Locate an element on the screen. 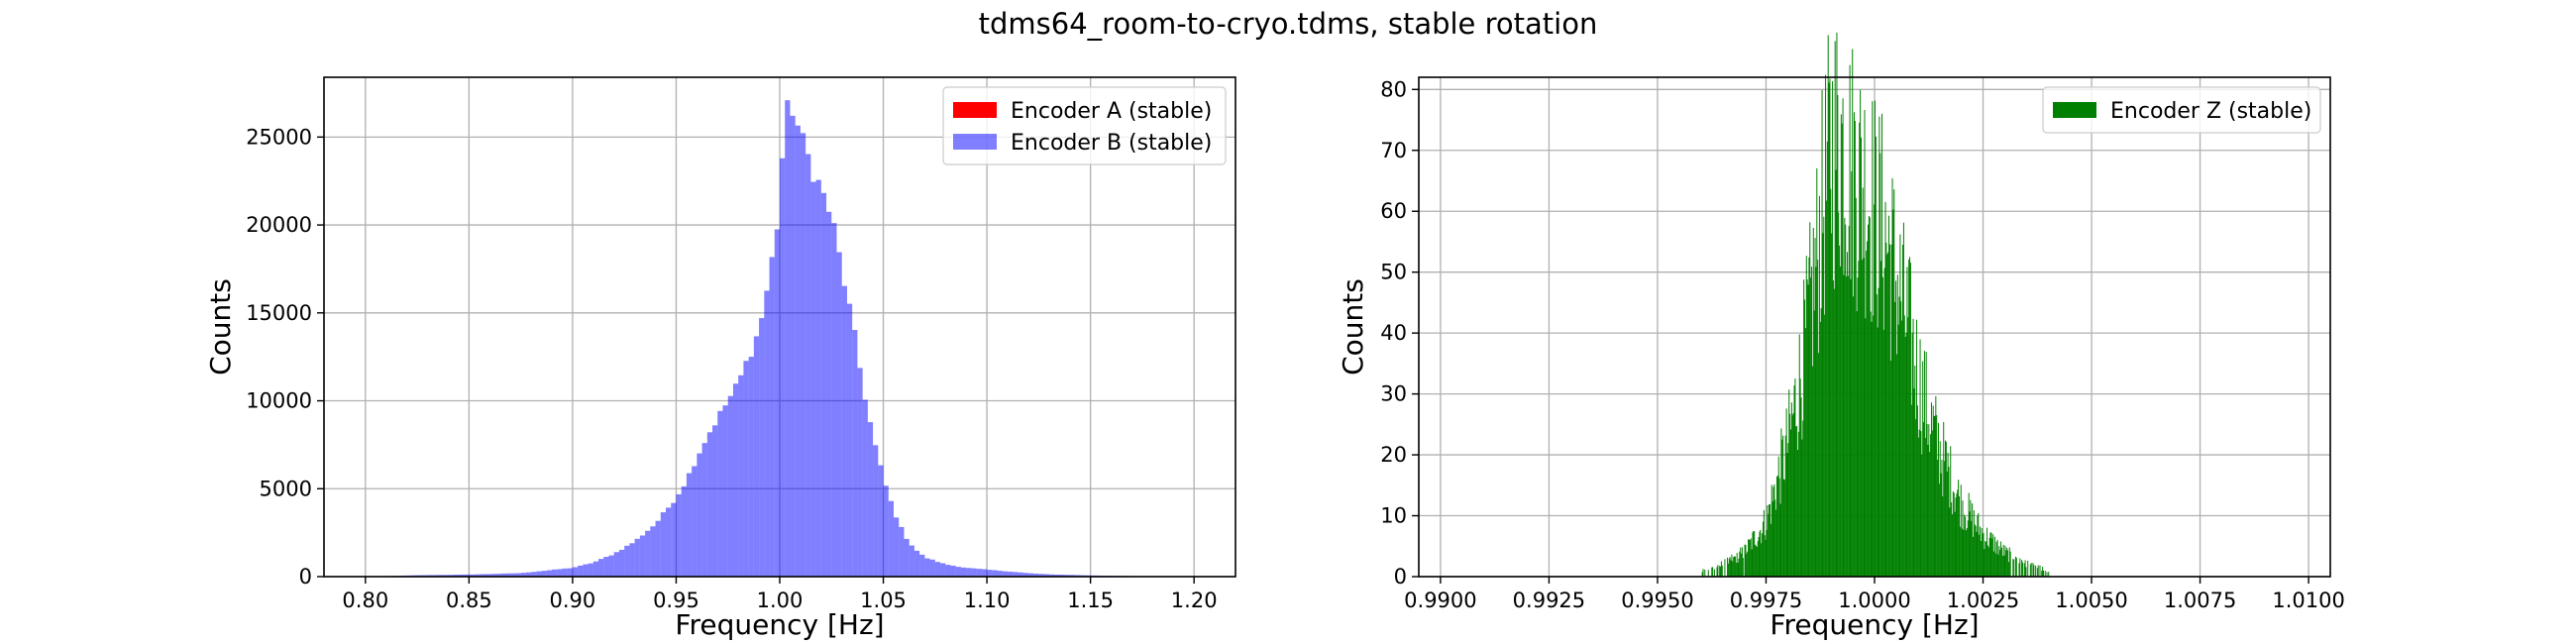 This screenshot has height=644, width=2576. y-tick-label: 40 is located at coordinates (1394, 333).